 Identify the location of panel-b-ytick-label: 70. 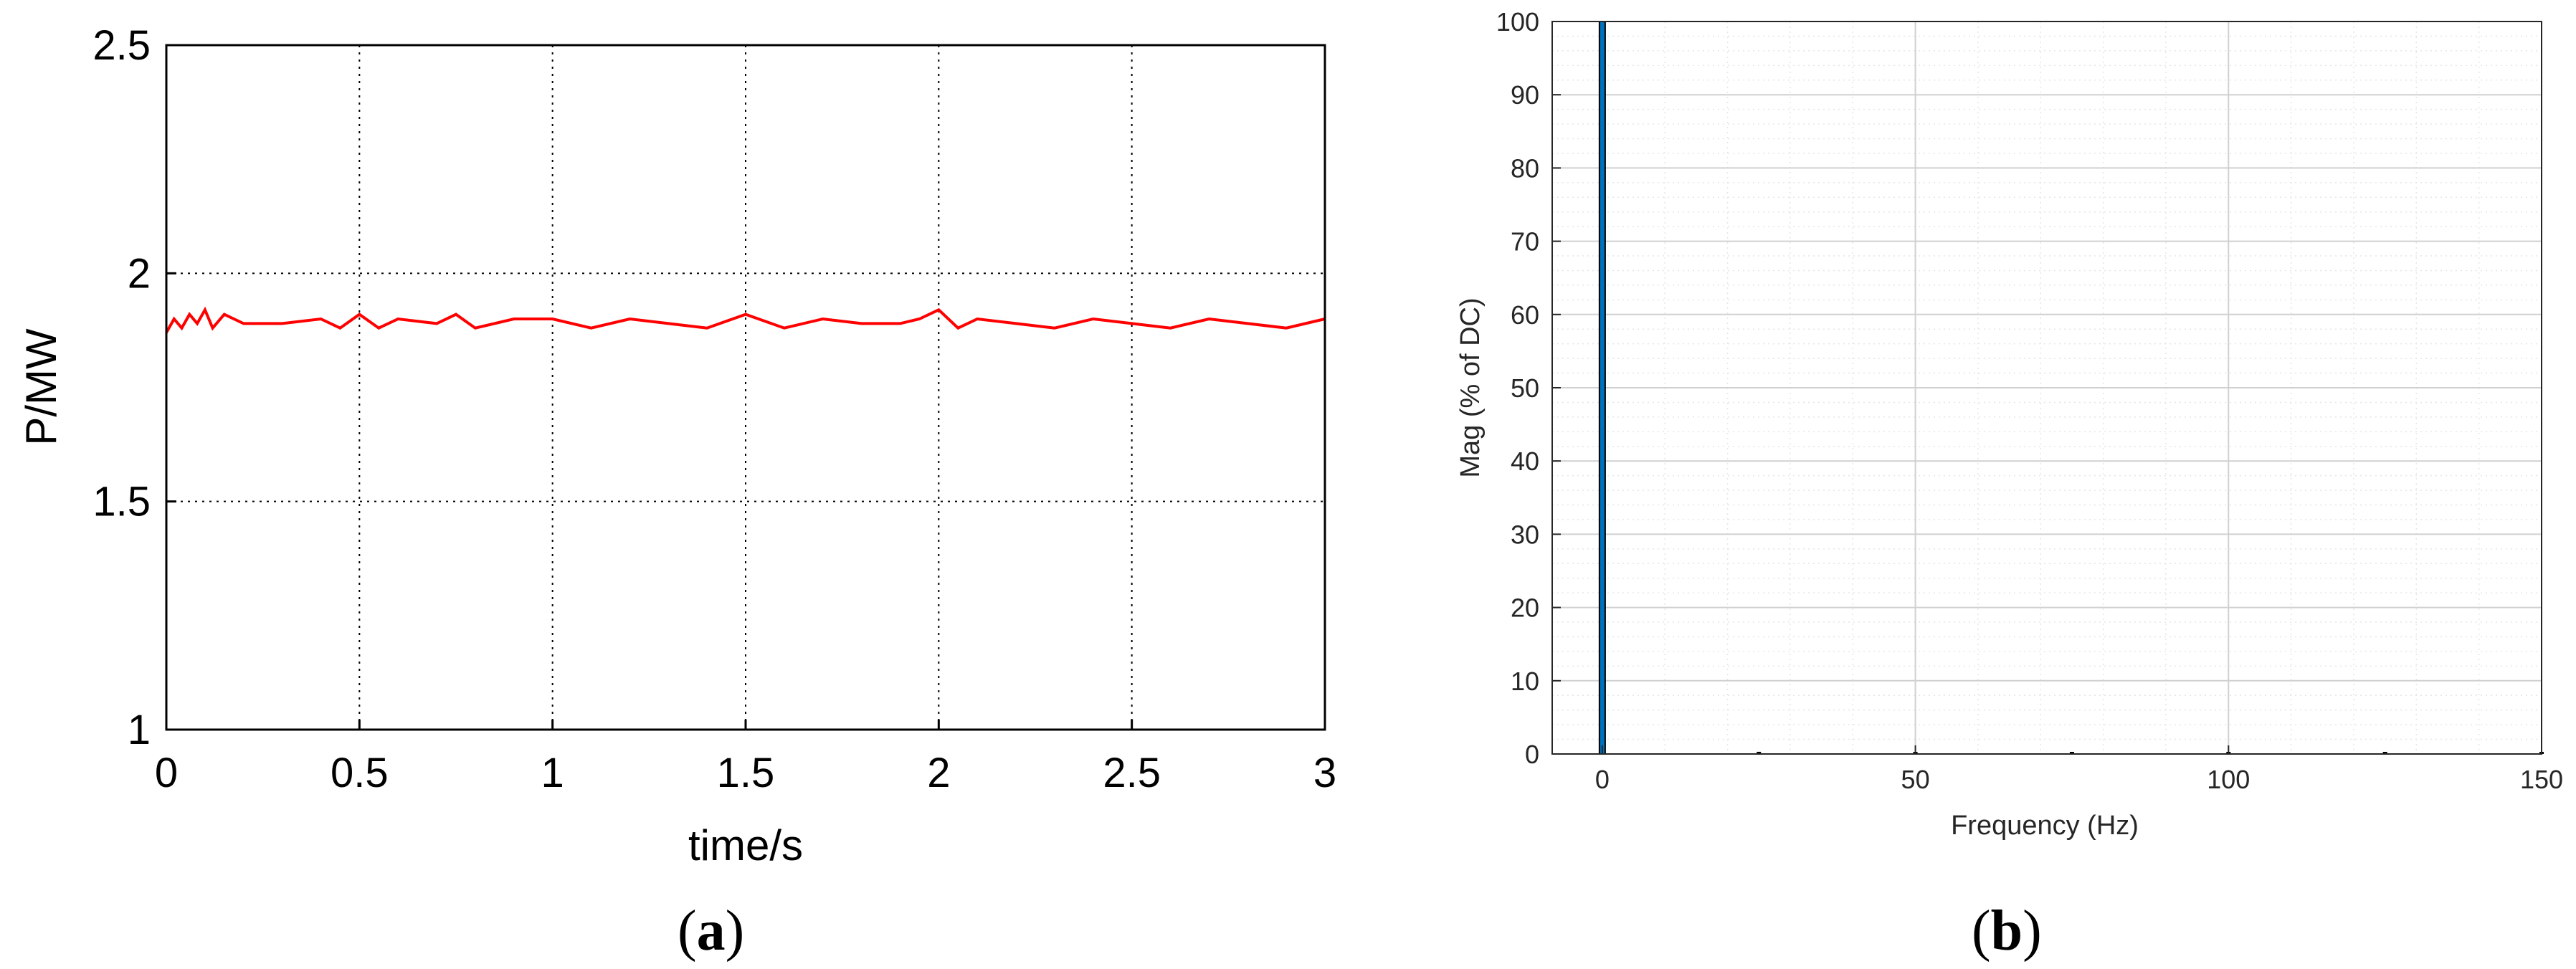
(1525, 242).